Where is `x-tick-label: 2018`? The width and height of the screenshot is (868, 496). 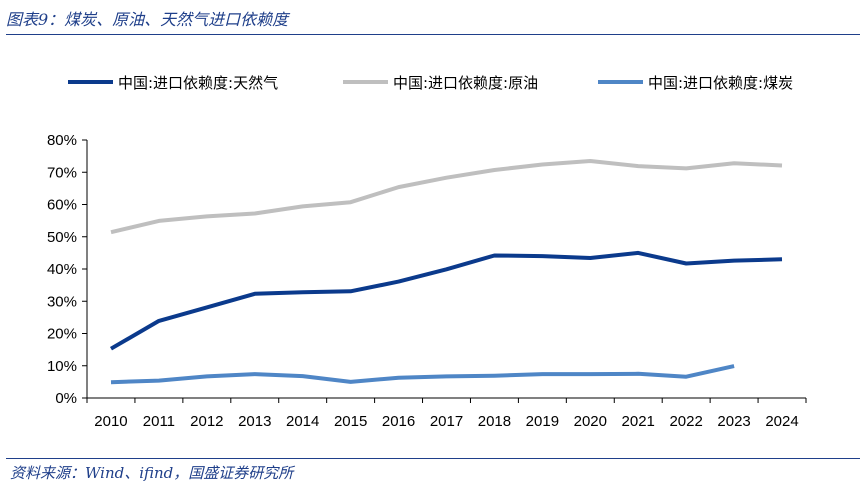 x-tick-label: 2018 is located at coordinates (494, 421).